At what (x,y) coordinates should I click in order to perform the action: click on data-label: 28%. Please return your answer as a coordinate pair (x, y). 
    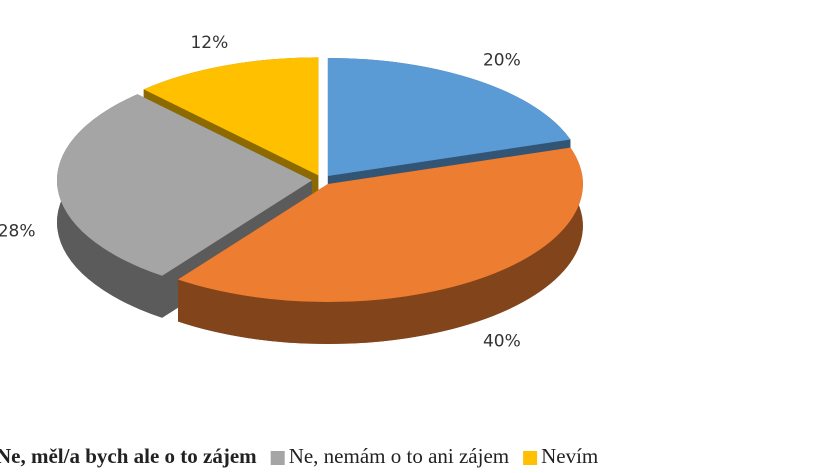
    Looking at the image, I should click on (18, 231).